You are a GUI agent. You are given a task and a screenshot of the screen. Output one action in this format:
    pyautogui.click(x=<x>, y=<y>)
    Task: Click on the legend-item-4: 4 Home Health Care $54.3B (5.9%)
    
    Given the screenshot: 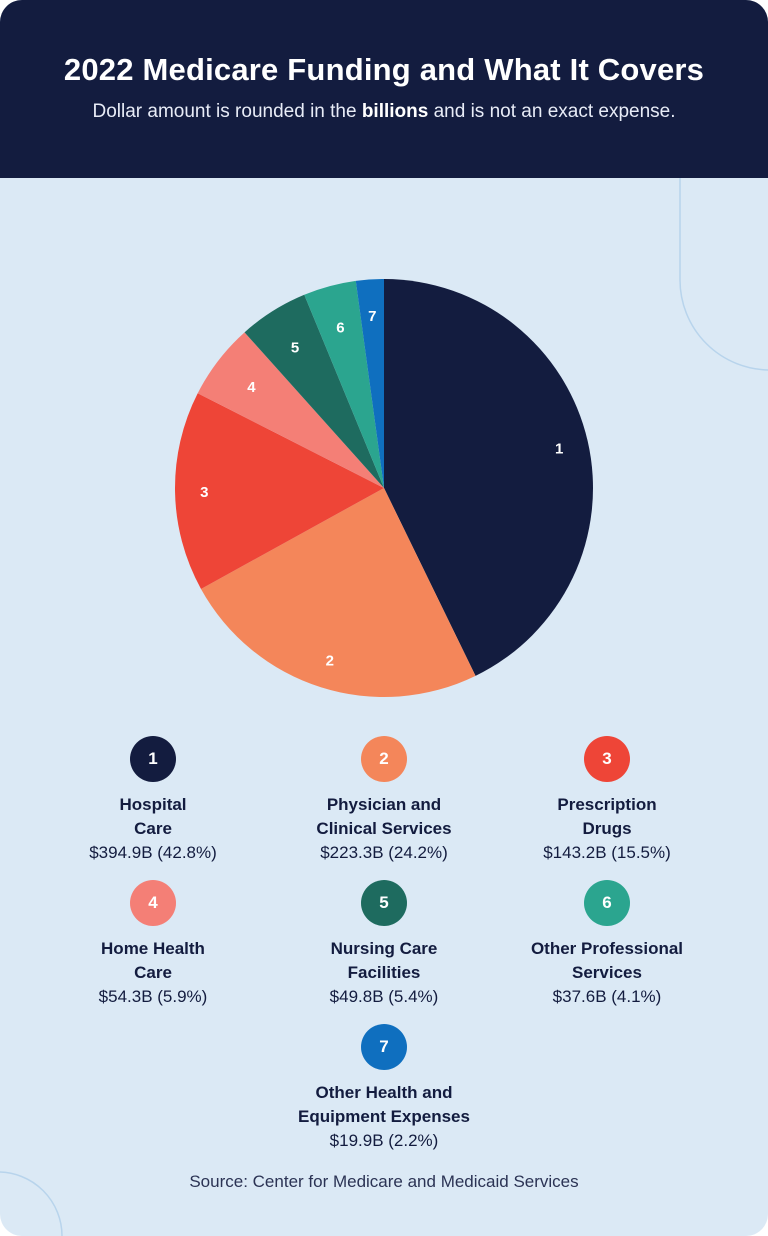 What is the action you would take?
    pyautogui.click(x=153, y=944)
    